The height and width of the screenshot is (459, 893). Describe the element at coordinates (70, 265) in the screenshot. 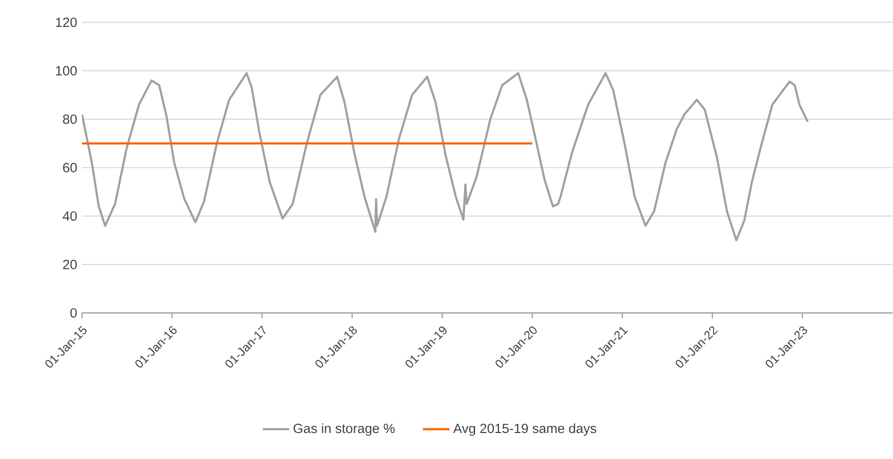

I see `y-tick-label: 20` at that location.